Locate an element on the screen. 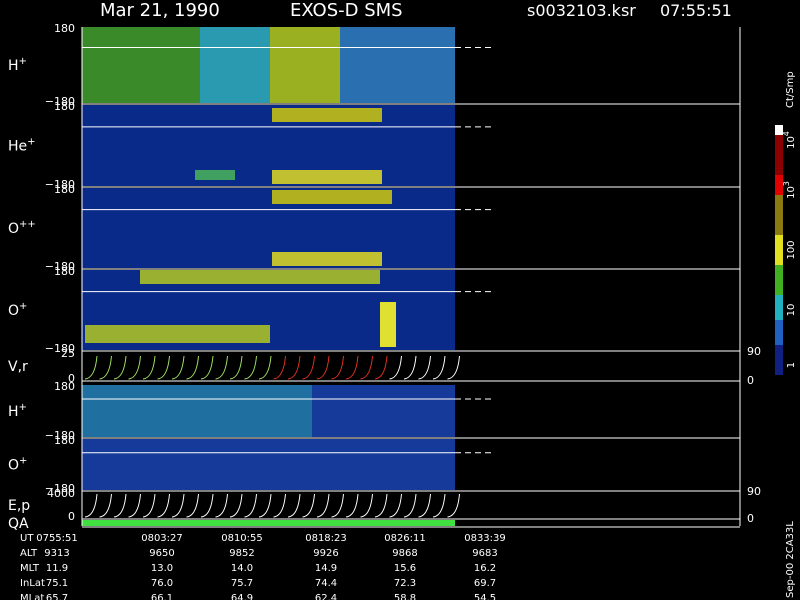 The image size is (800, 600). o-plus-2-spectrogram is located at coordinates (268, 464).